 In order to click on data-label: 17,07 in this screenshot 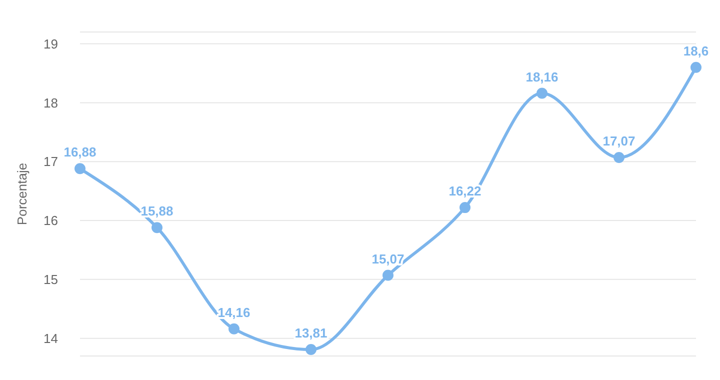, I will do `click(619, 140)`.